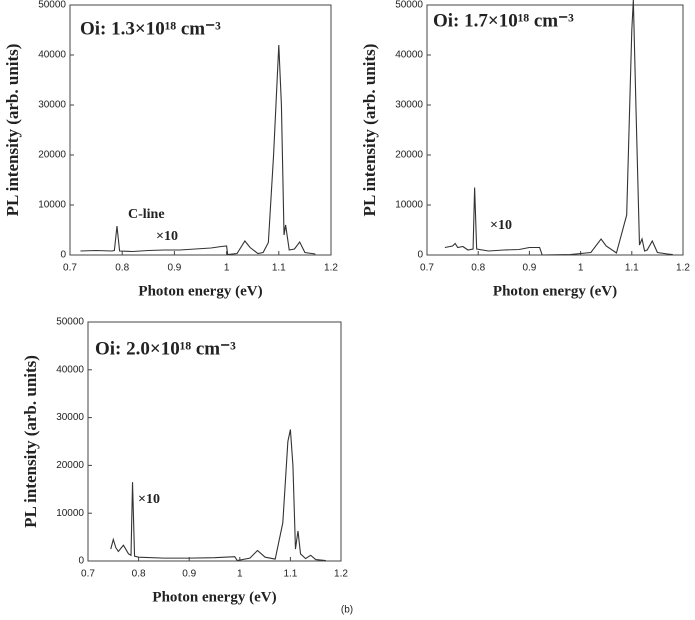  I want to click on caption: (b), so click(347, 610).